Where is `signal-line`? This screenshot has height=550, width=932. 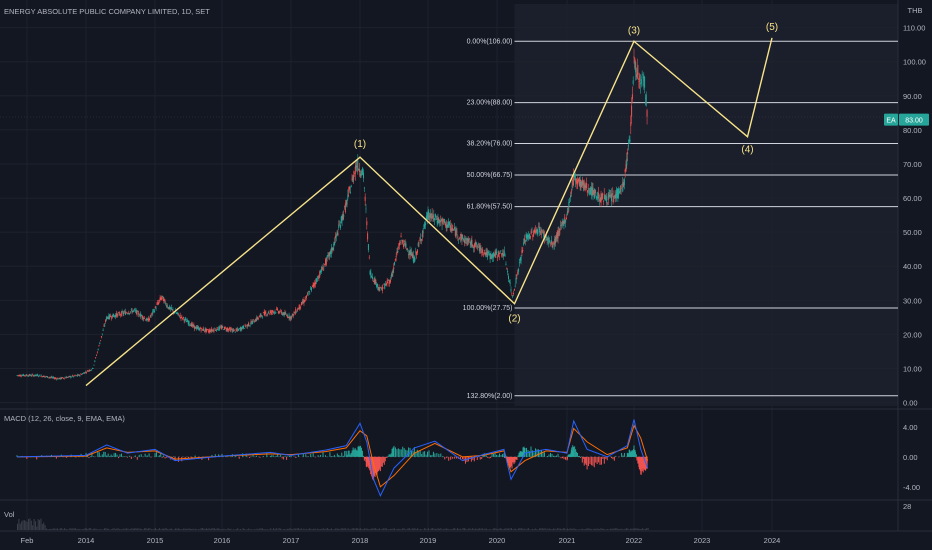 signal-line is located at coordinates (332, 456).